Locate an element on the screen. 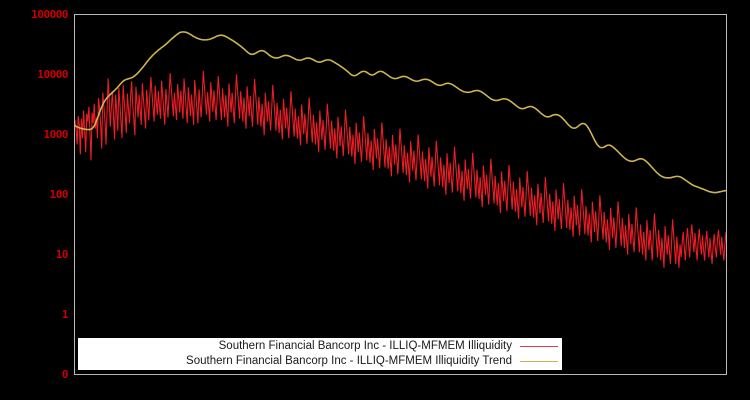  legend-swatch-illiquidity-icon is located at coordinates (539, 346).